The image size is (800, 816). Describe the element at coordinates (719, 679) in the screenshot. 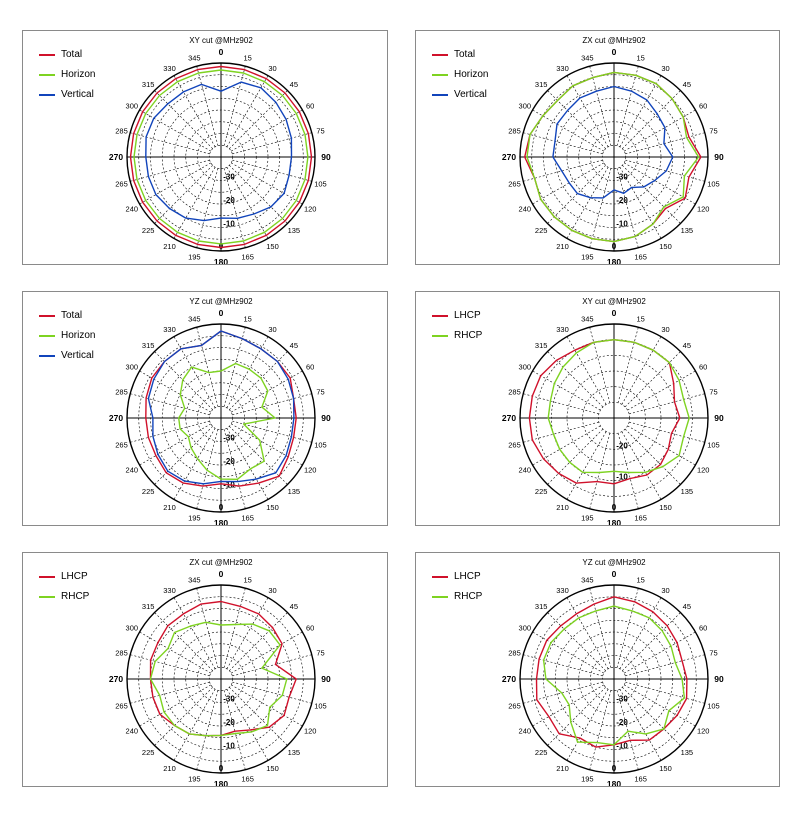

I see `angle-tick-label: 90` at that location.